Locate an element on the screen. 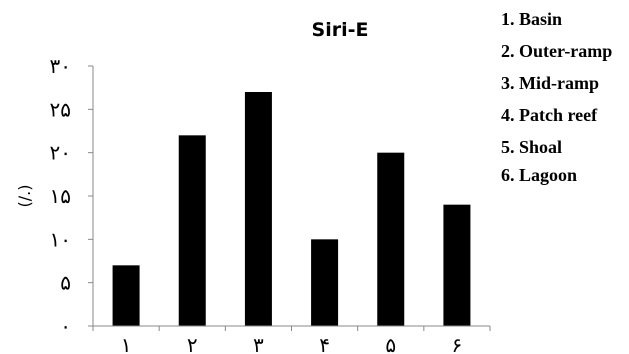  chart-title: Siri-E is located at coordinates (340, 30).